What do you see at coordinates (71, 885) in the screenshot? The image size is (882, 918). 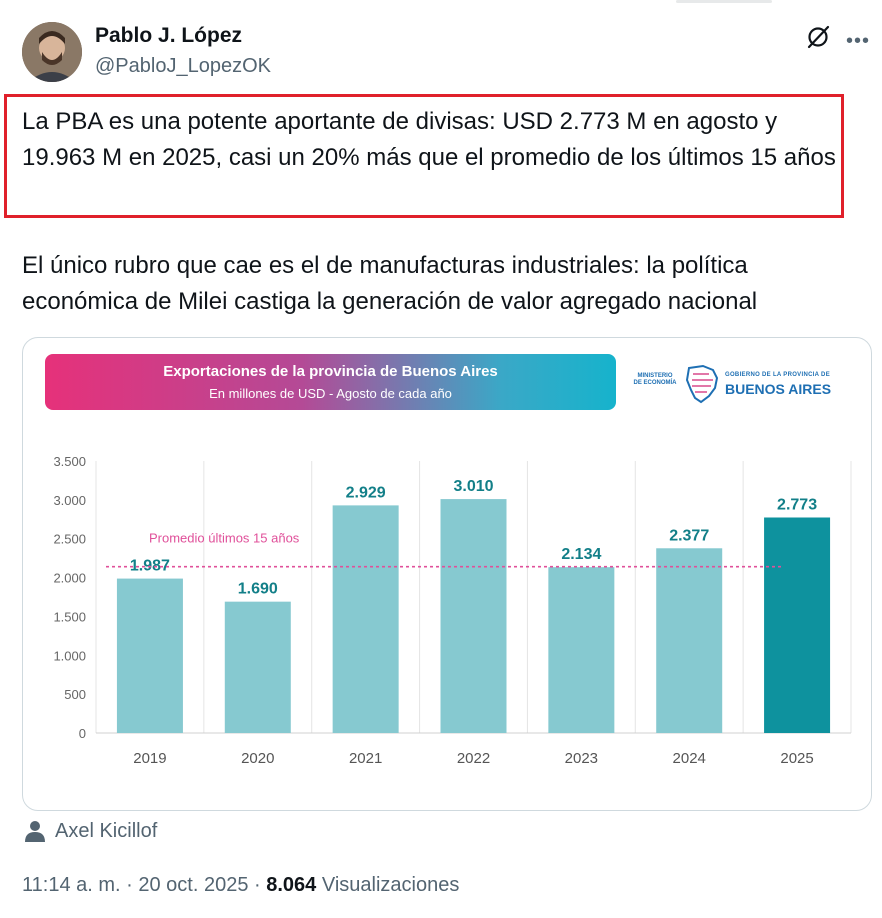 I see `tweet-time: 11:14 a. m.` at bounding box center [71, 885].